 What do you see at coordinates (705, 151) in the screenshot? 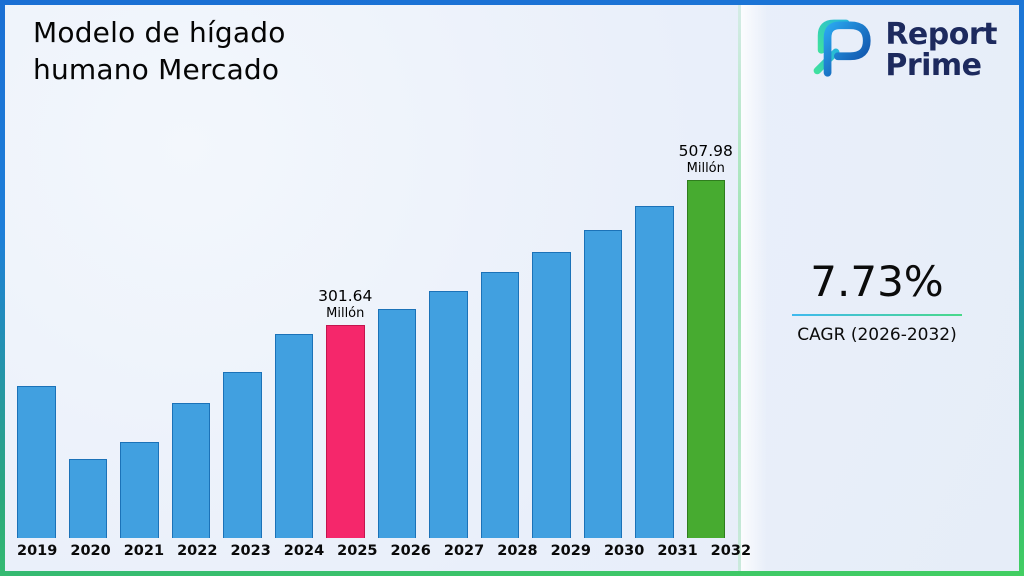
I see `annotation-value-2032: 507.98` at bounding box center [705, 151].